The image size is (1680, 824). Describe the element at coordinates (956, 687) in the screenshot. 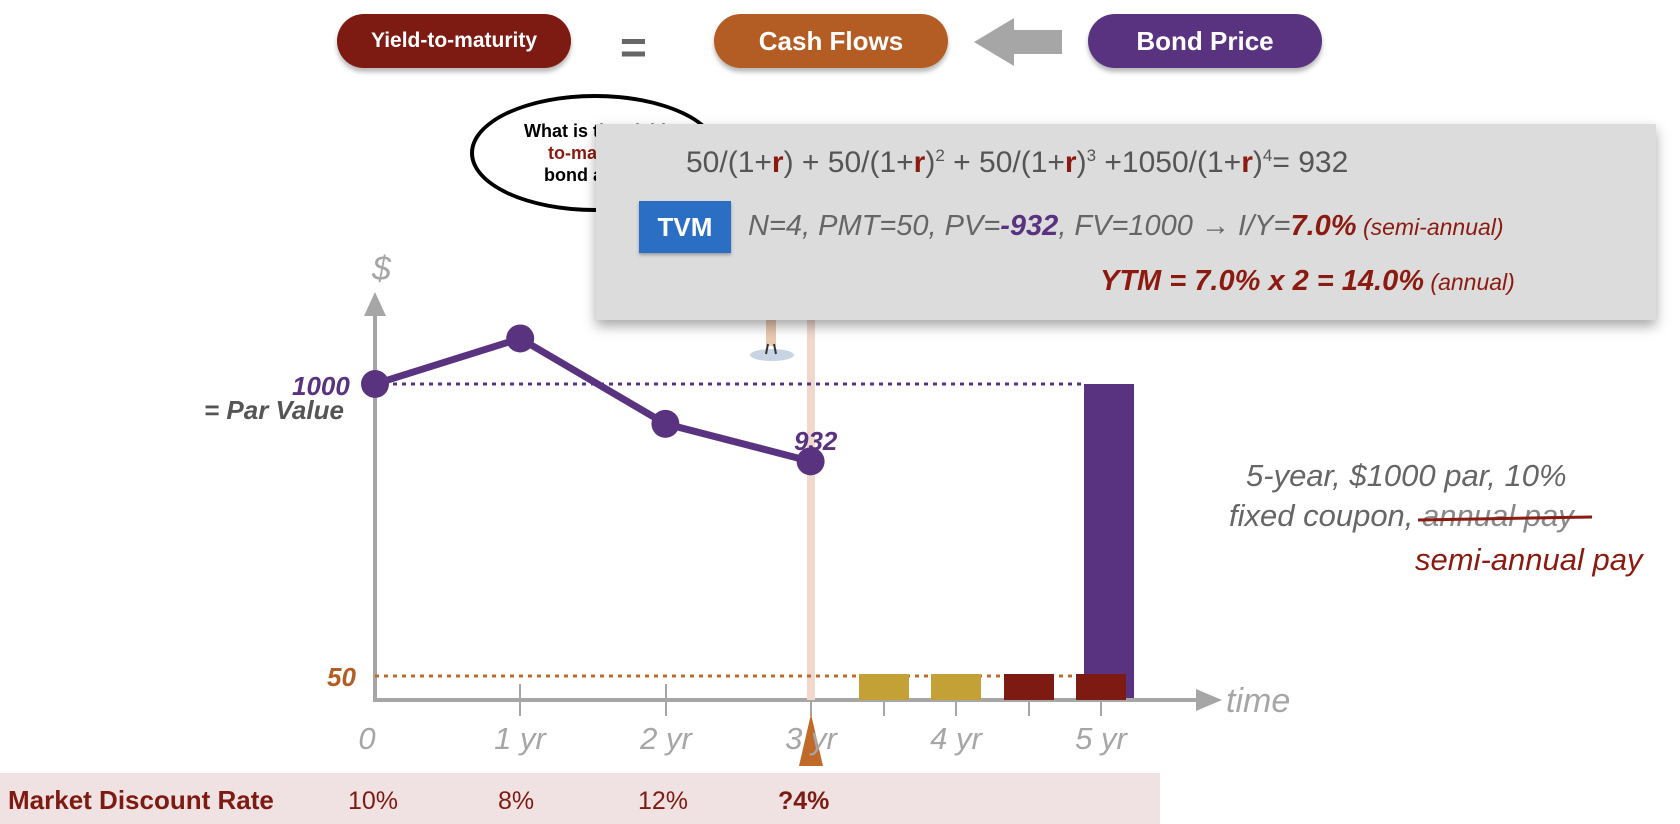

I see `coupon-bar-4yr` at that location.